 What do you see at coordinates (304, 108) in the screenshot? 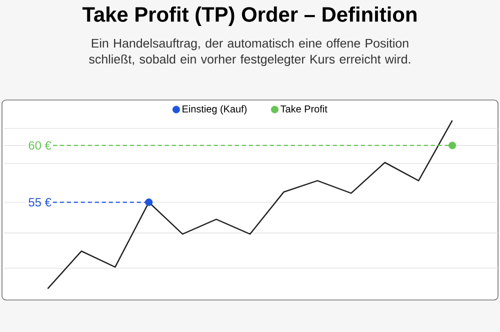
I see `legend-label: Take Profit` at bounding box center [304, 108].